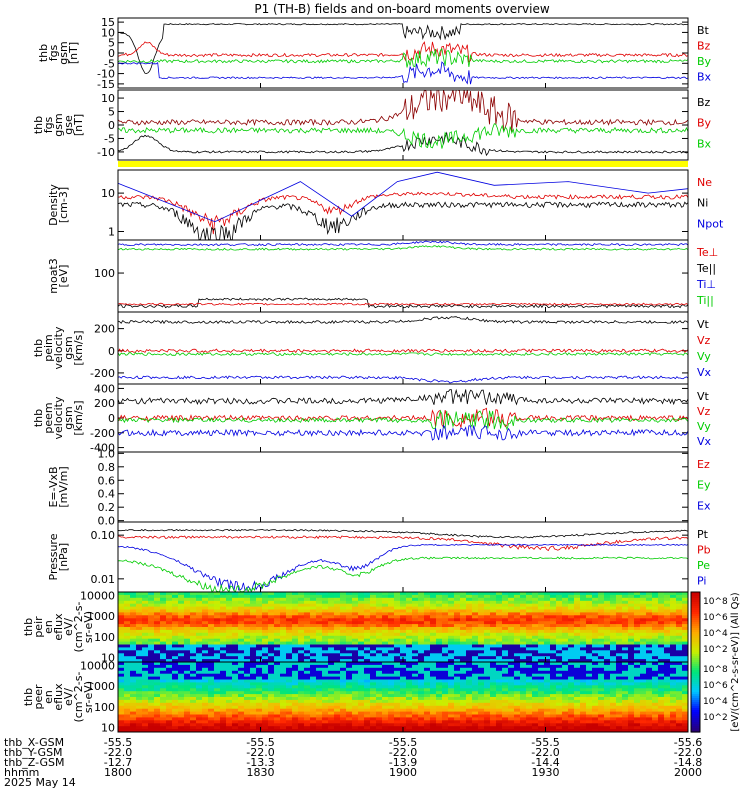 This screenshot has height=800, width=750. What do you see at coordinates (68, 347) in the screenshot?
I see `y-axis-label-line: gsm` at bounding box center [68, 347].